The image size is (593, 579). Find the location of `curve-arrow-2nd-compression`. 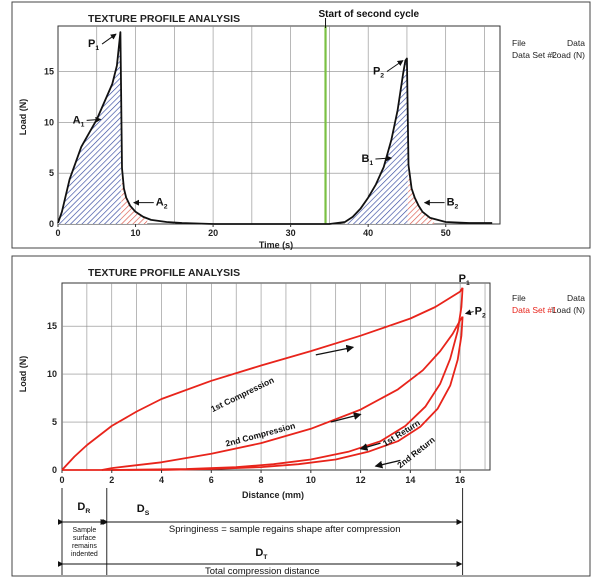

curve-arrow-2nd-compression is located at coordinates (346, 417).